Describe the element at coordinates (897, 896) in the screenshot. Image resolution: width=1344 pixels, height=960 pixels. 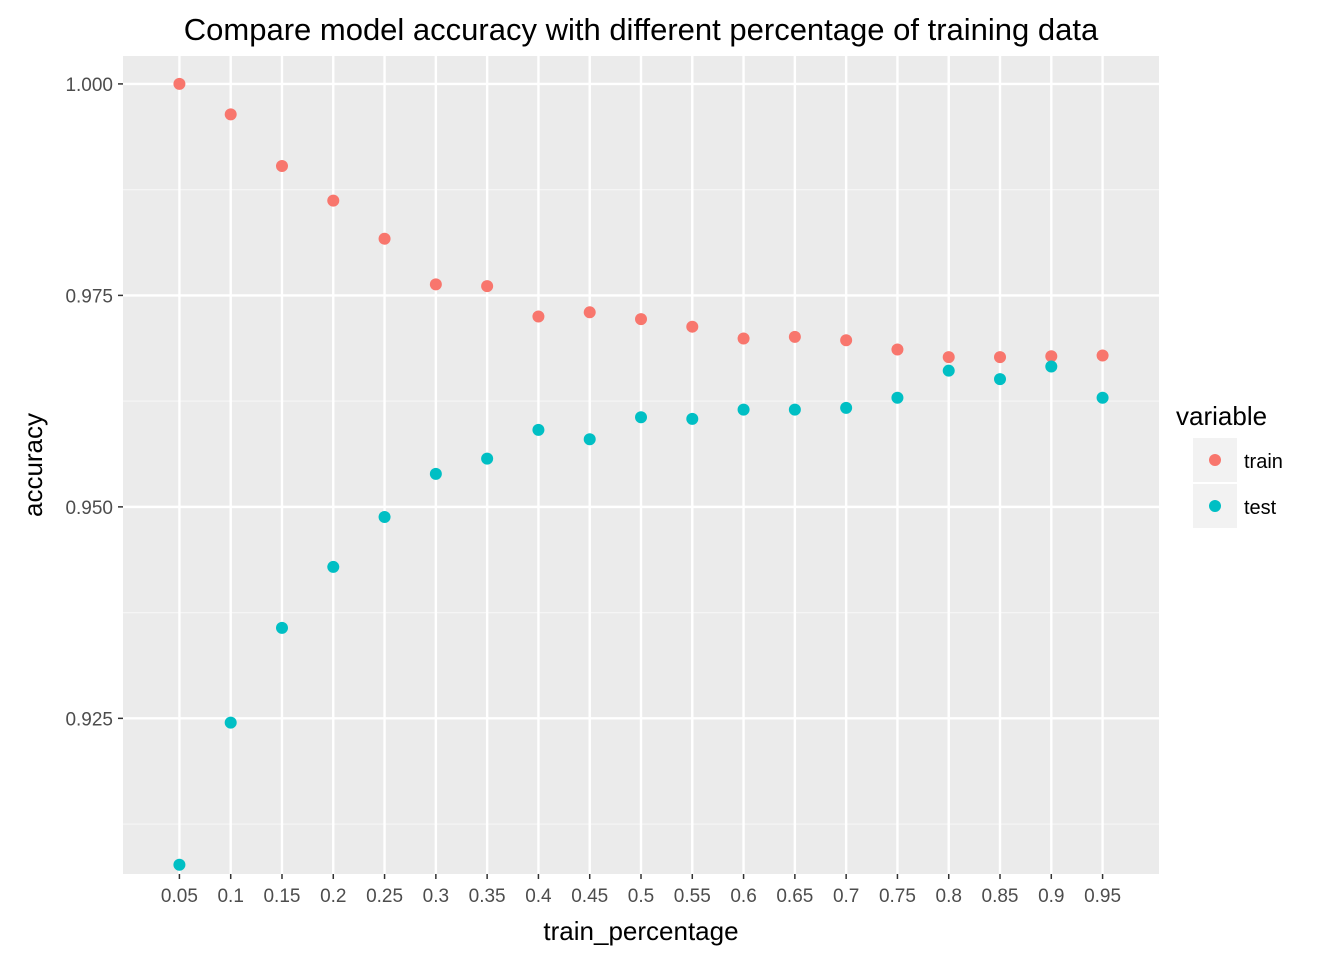
I see `x-tick-label: 0.75` at that location.